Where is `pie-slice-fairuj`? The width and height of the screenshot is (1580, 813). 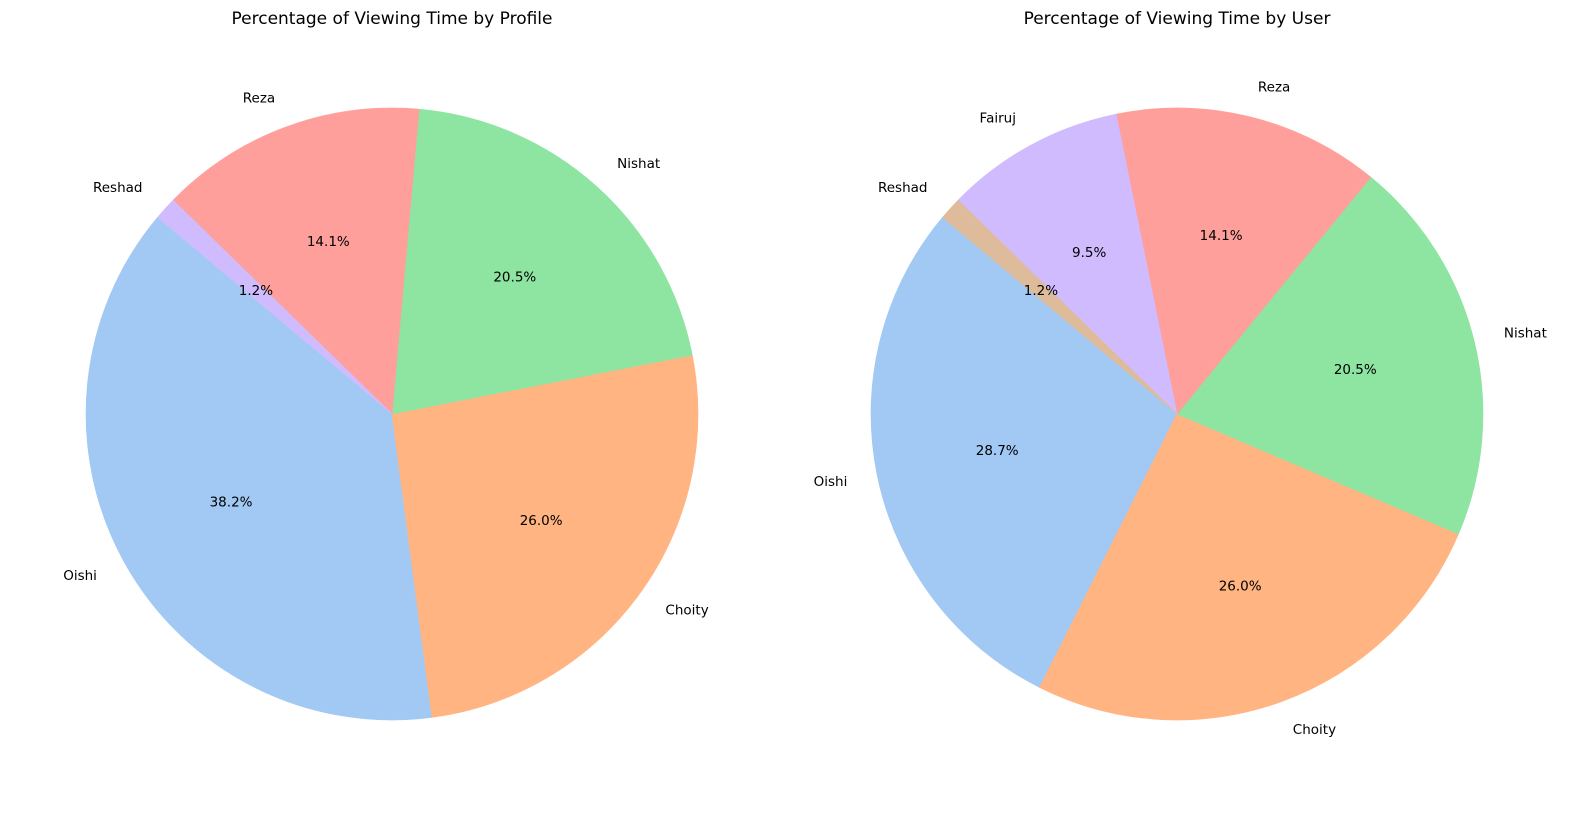 pie-slice-fairuj is located at coordinates (1067, 264).